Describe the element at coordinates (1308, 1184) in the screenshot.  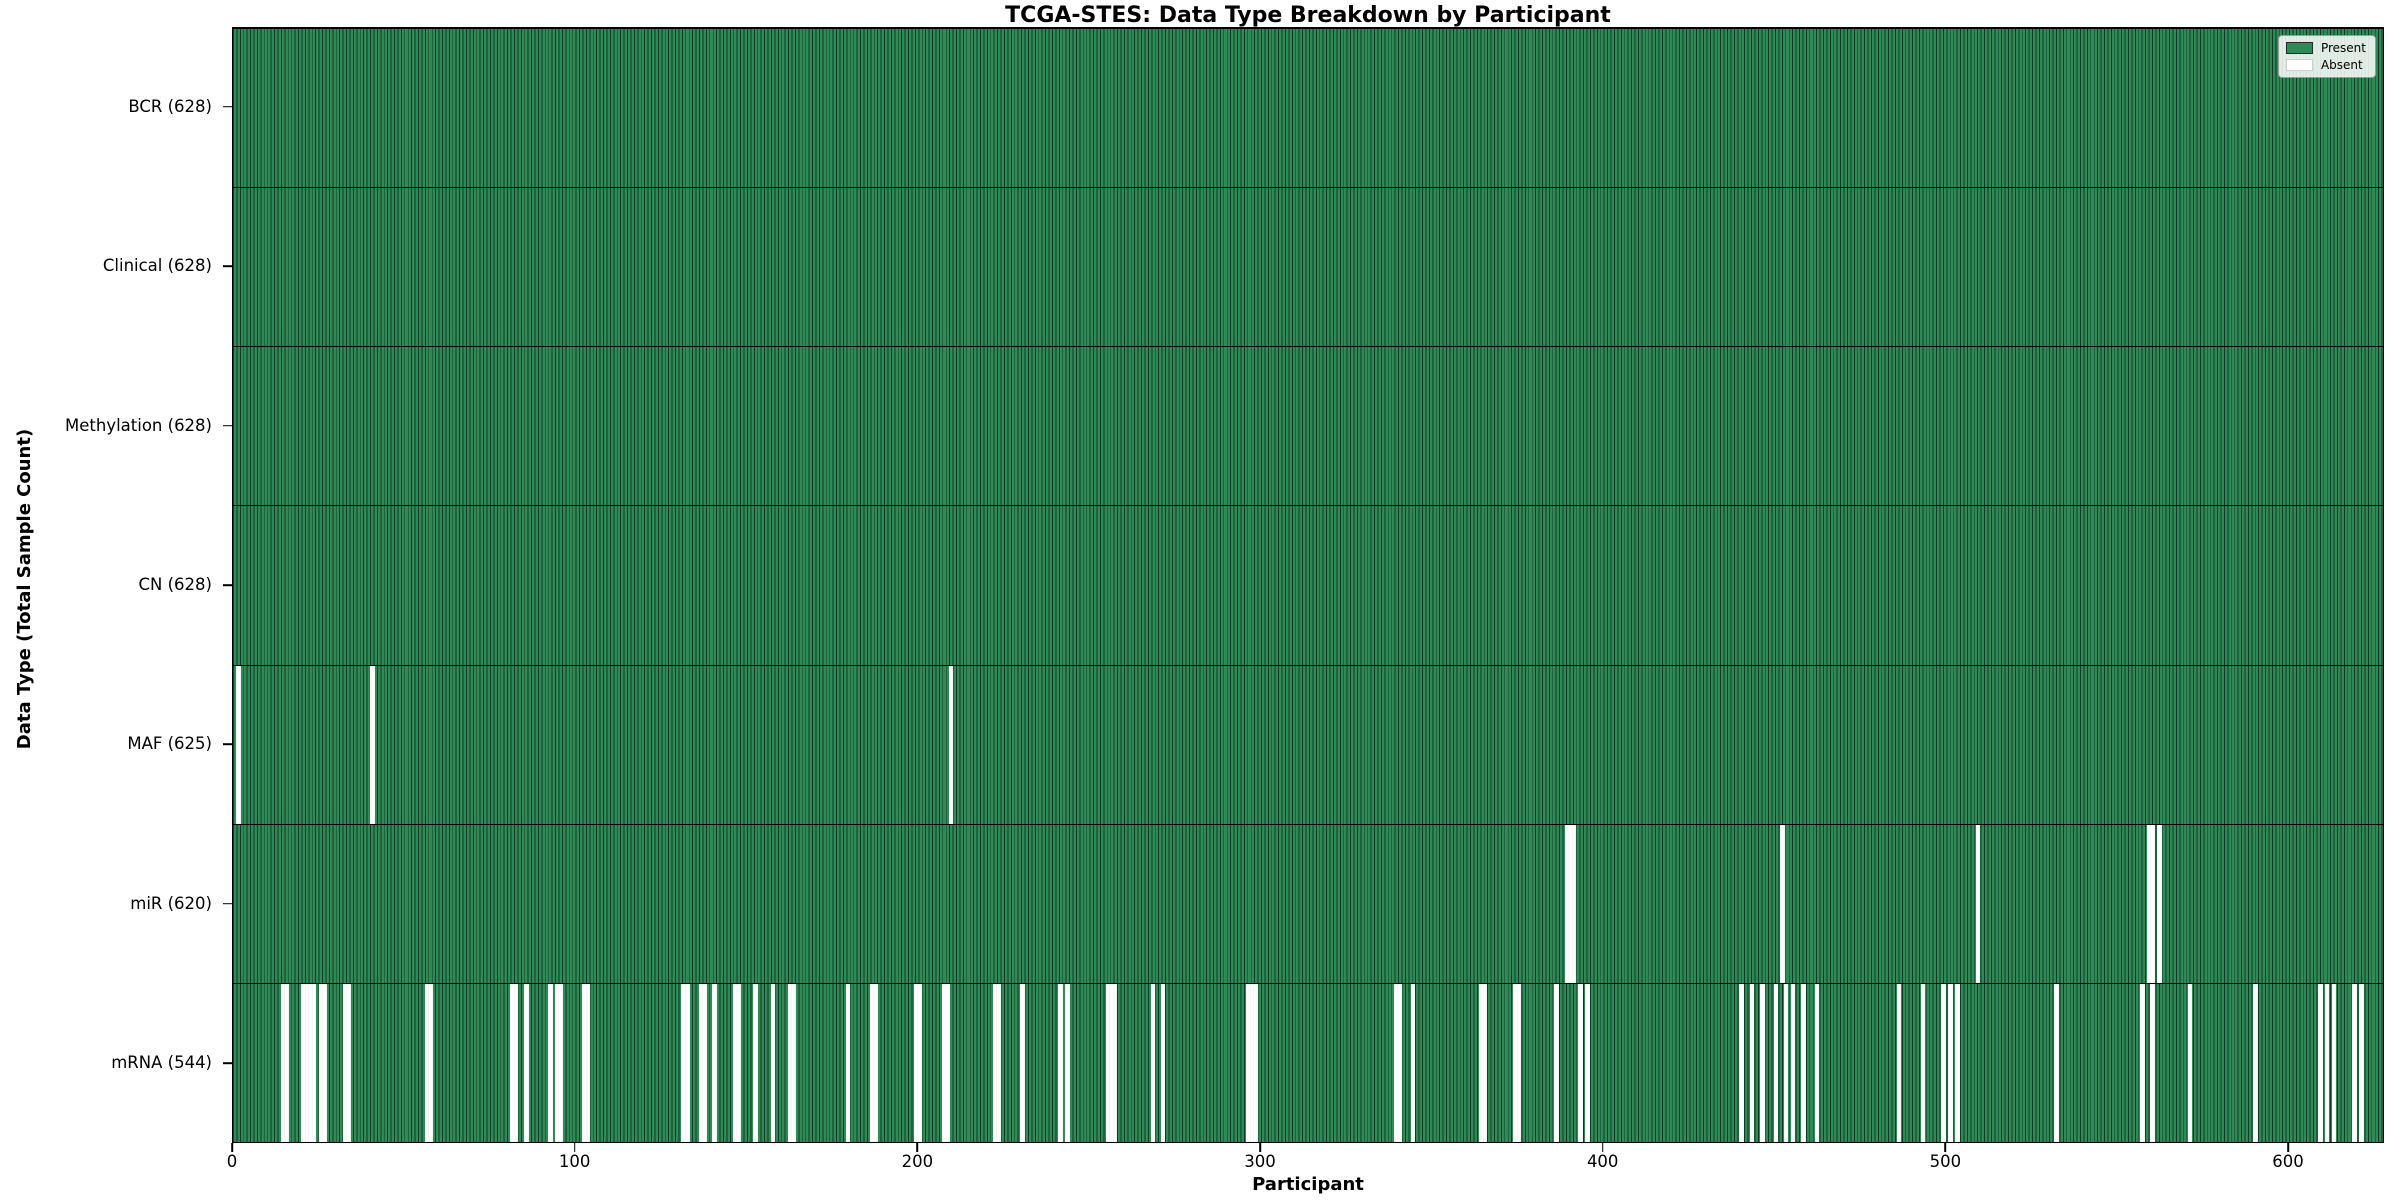
I see `x-axis-label: Participant` at that location.